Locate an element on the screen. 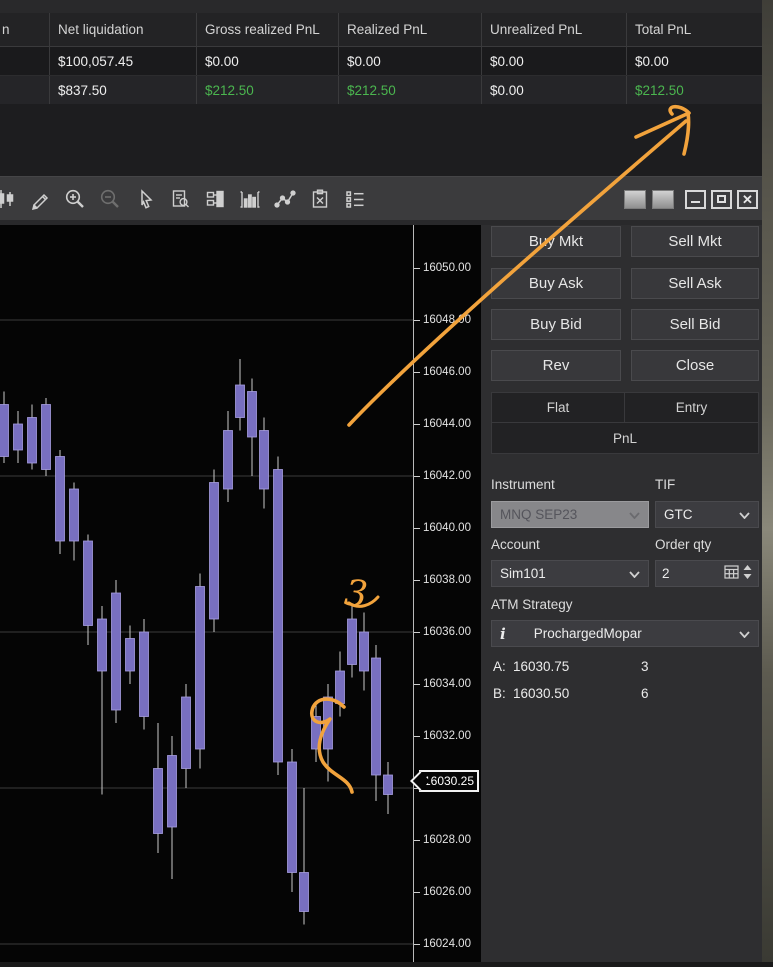 This screenshot has height=967, width=773. flat-tab: Flat is located at coordinates (558, 407).